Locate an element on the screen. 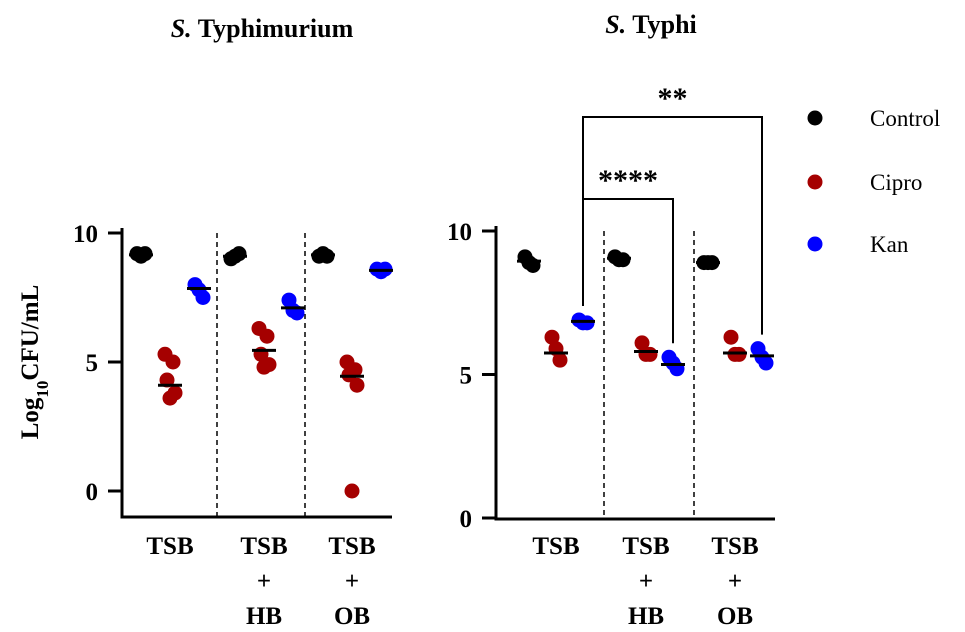 The image size is (965, 632). panel1-x-category-label: TSB is located at coordinates (169, 546).